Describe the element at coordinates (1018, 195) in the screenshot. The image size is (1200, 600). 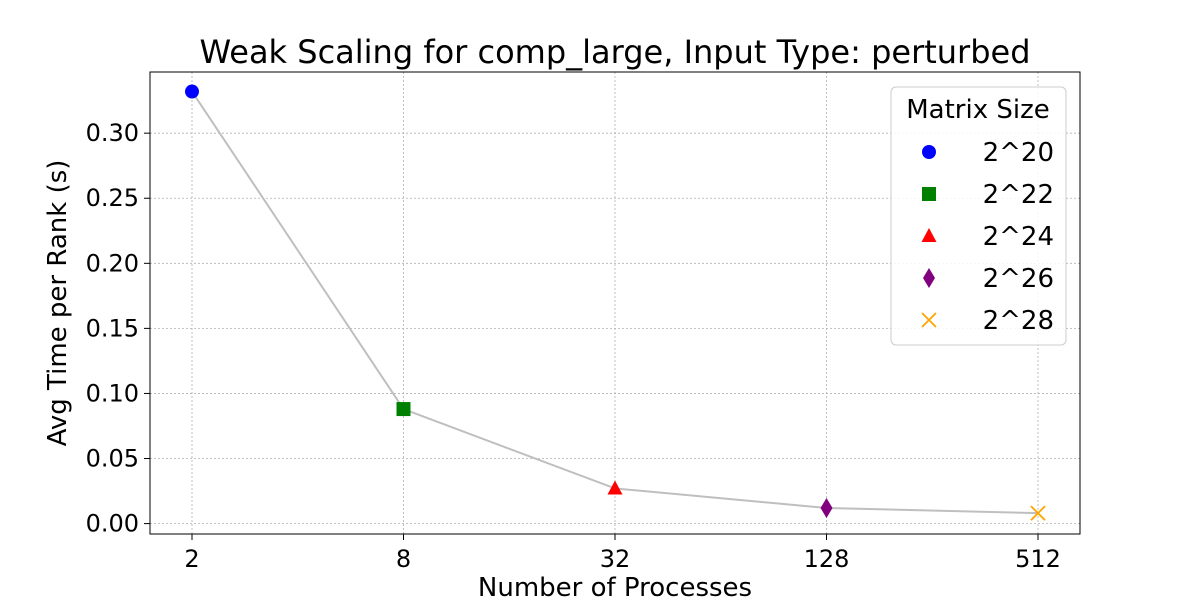
I see `legend-label: 2^22` at that location.